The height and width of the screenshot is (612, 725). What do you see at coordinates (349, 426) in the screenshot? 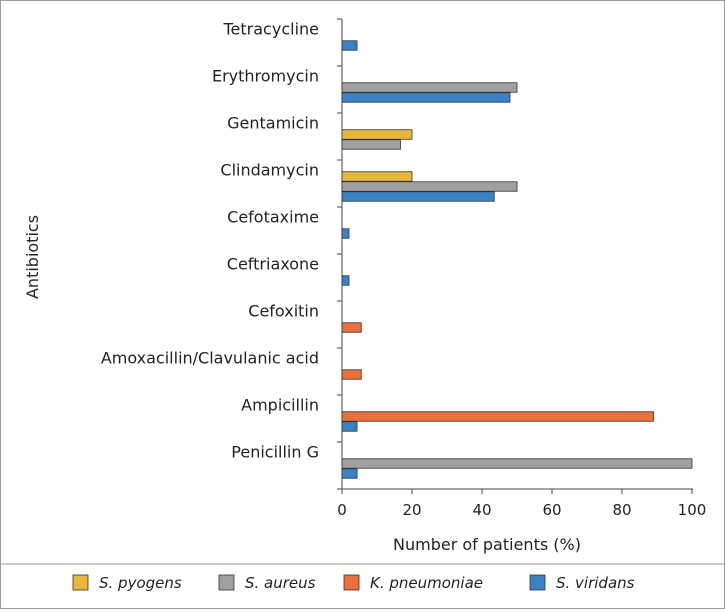
I see `bar-ampicillin-s-viridans` at bounding box center [349, 426].